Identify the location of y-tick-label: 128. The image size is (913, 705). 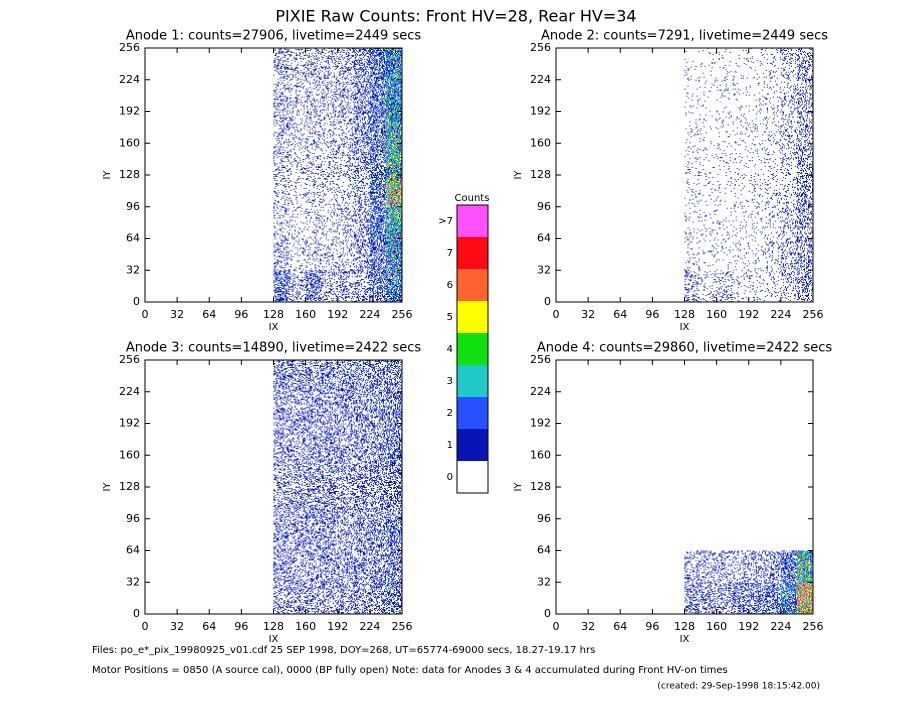
(540, 486).